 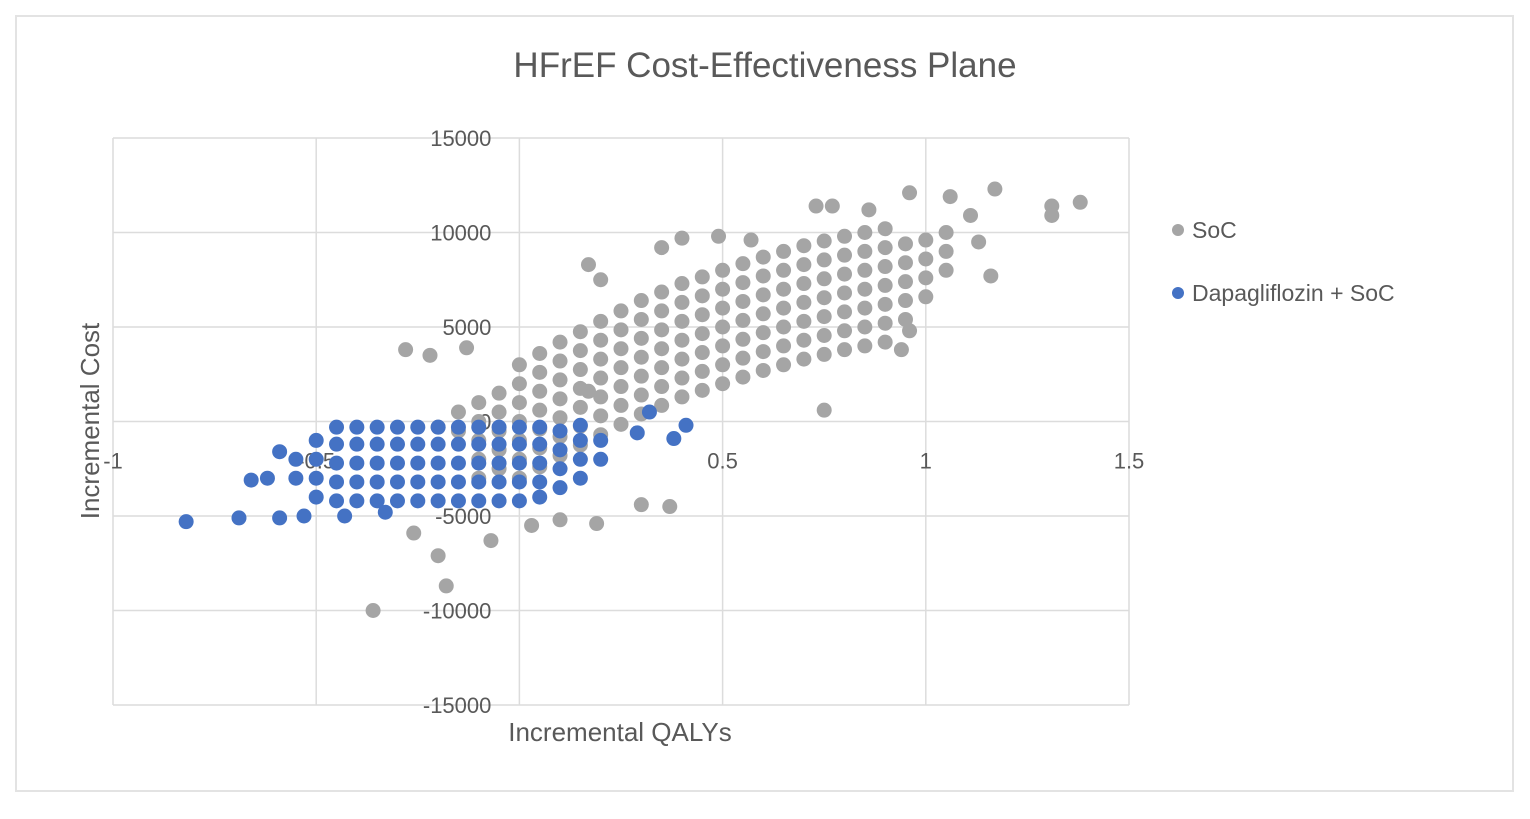 What do you see at coordinates (1283, 293) in the screenshot?
I see `legend-item-dapagliflozin: Dapagliflozin + SoC` at bounding box center [1283, 293].